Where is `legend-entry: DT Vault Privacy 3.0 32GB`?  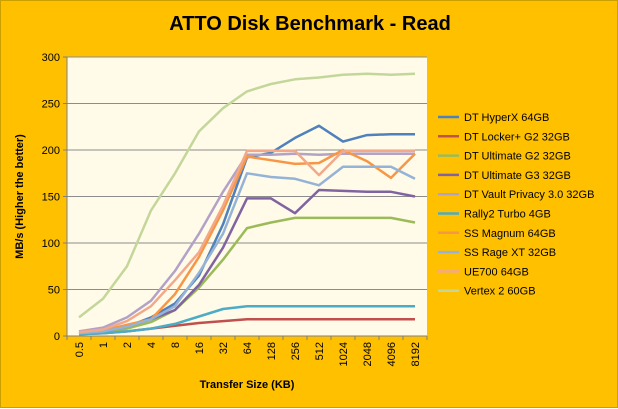 legend-entry: DT Vault Privacy 3.0 32GB is located at coordinates (529, 195).